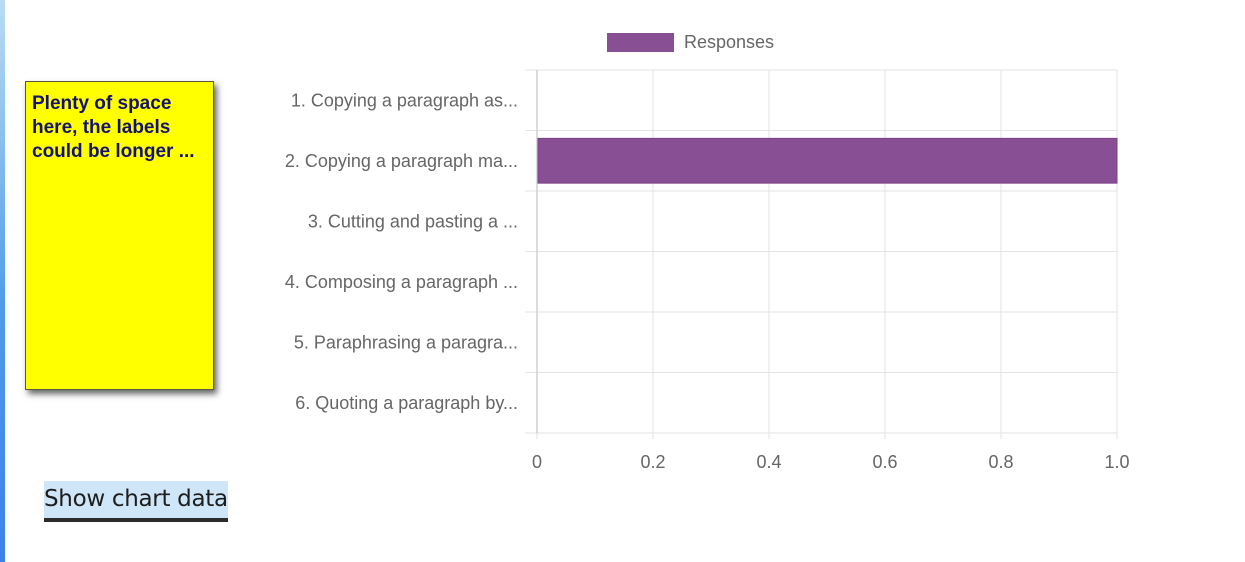  Describe the element at coordinates (136, 501) in the screenshot. I see `show-chart-data-button: Show chart data` at that location.